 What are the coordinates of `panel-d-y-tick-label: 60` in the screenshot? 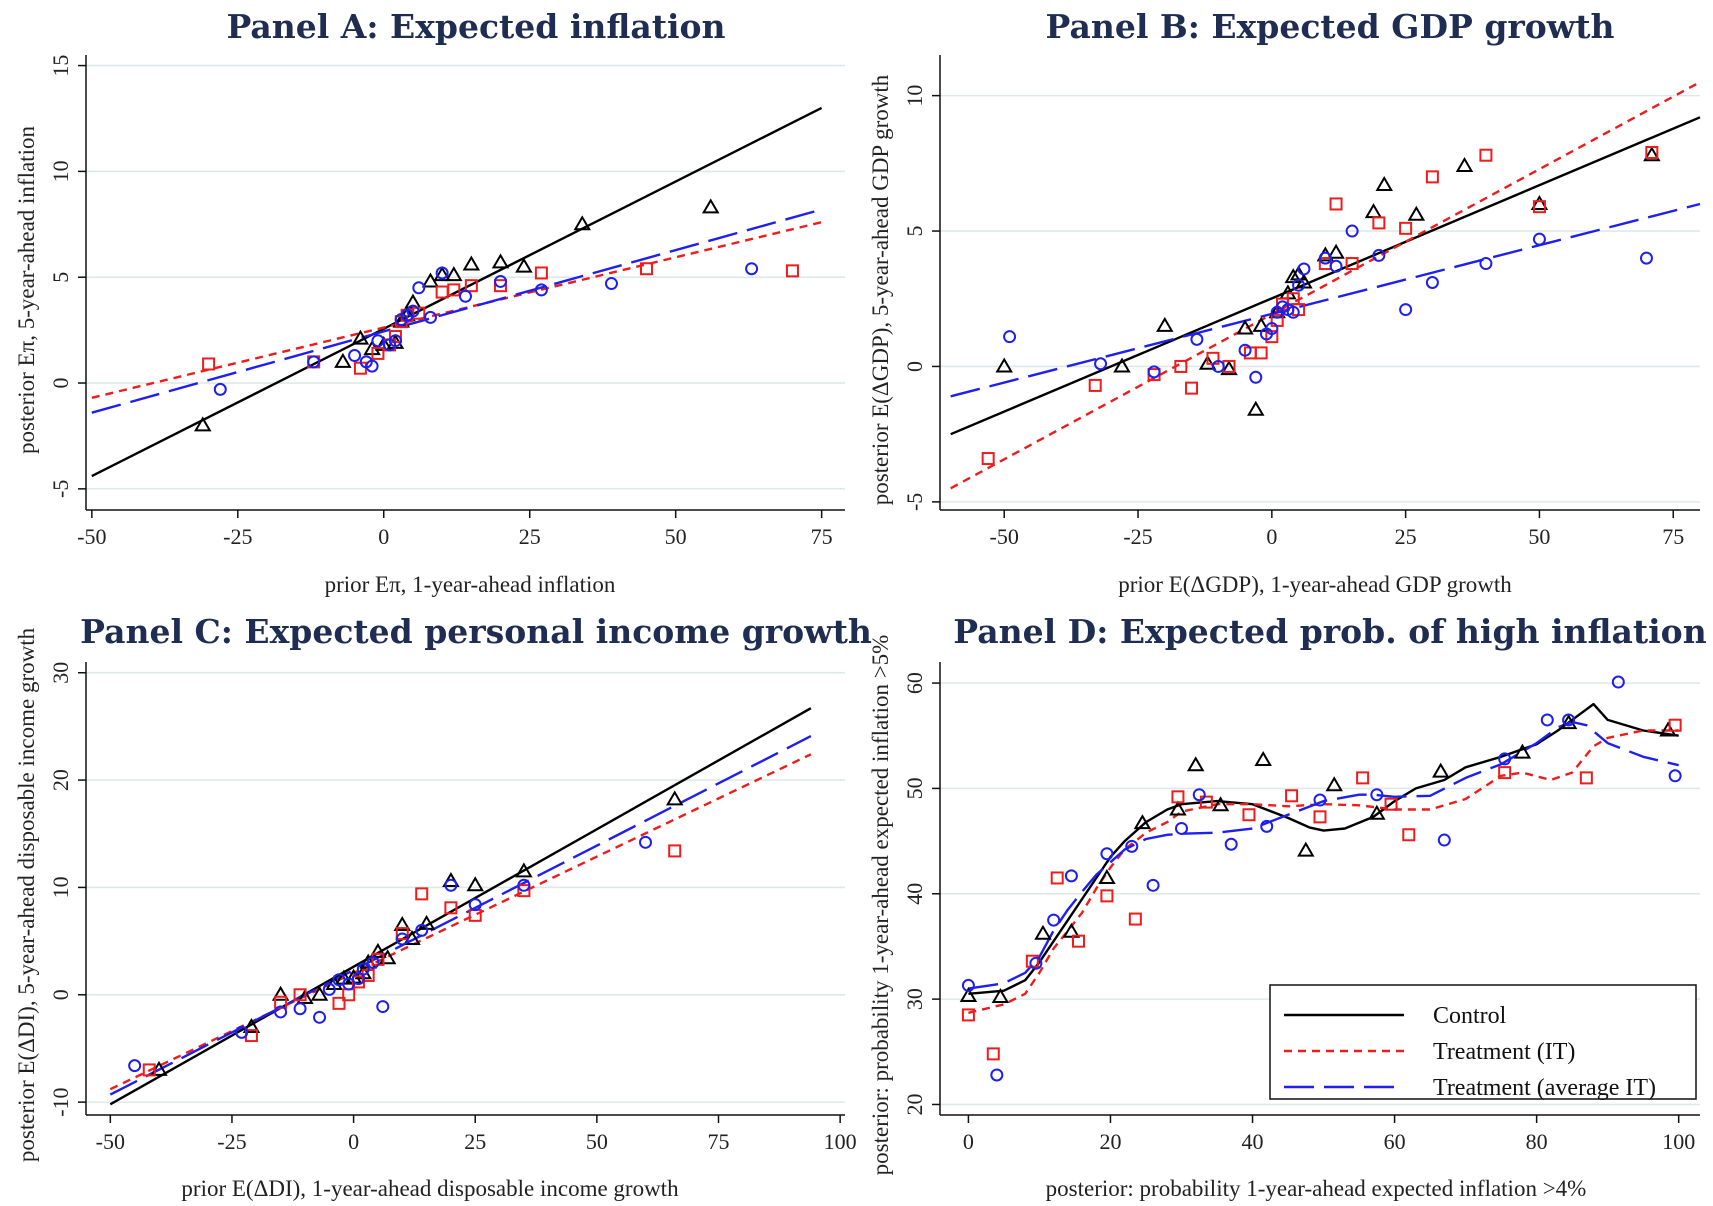 It's located at (914, 683).